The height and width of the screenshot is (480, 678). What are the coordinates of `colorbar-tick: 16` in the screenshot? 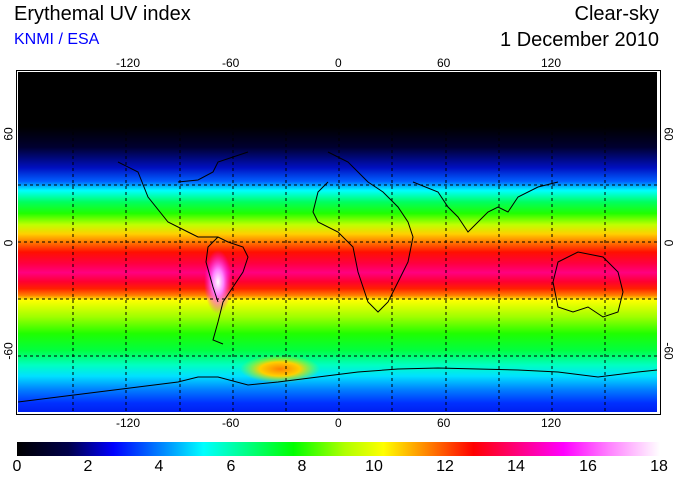 It's located at (588, 466).